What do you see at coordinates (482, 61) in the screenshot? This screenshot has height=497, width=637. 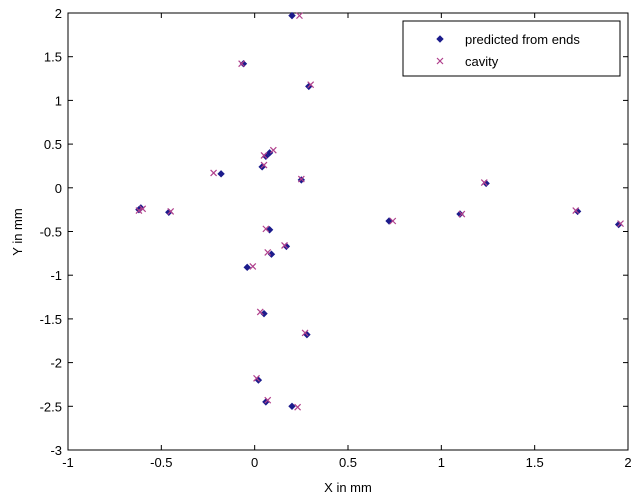 I see `legend-label-cavity: cavity` at bounding box center [482, 61].